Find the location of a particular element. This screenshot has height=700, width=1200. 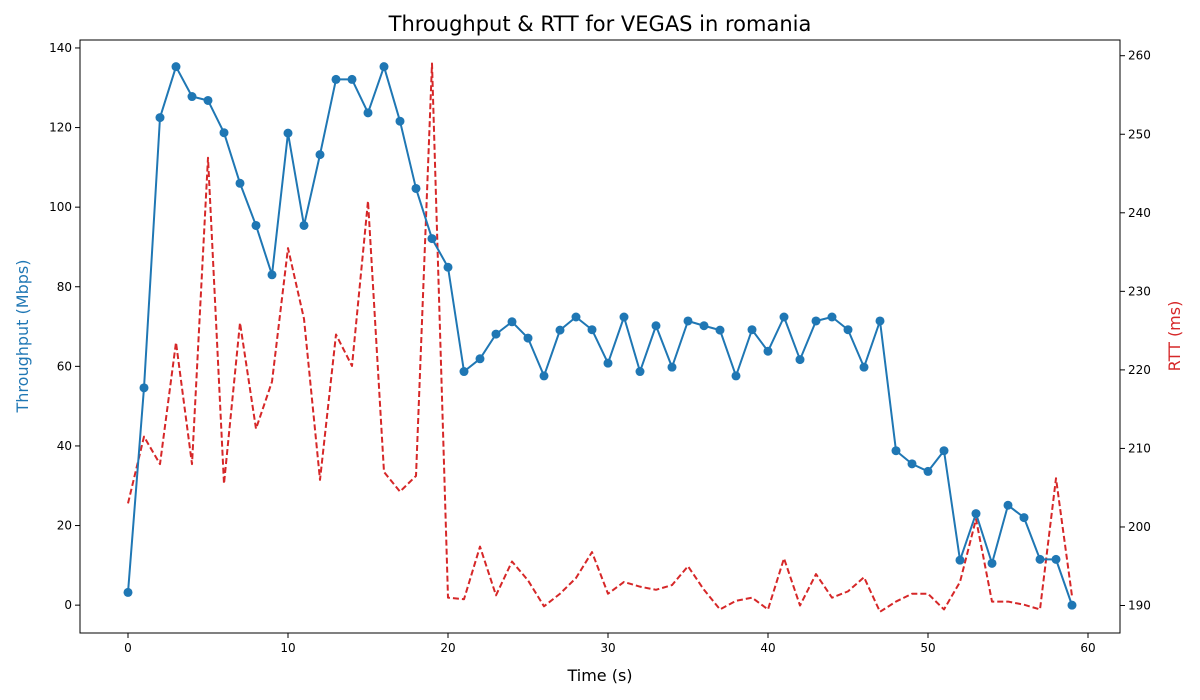

x-tick-label: 30 is located at coordinates (607, 648).